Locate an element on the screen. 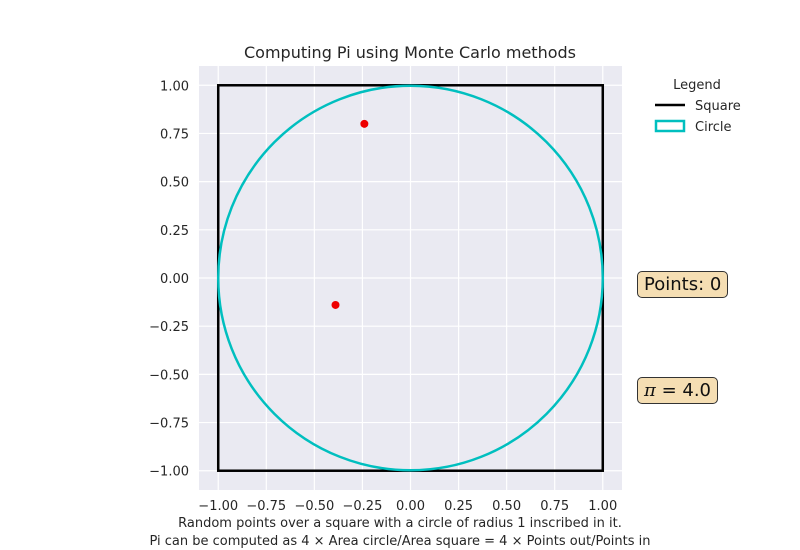 The height and width of the screenshot is (550, 800). x-tick-label: 0.25 is located at coordinates (458, 506).